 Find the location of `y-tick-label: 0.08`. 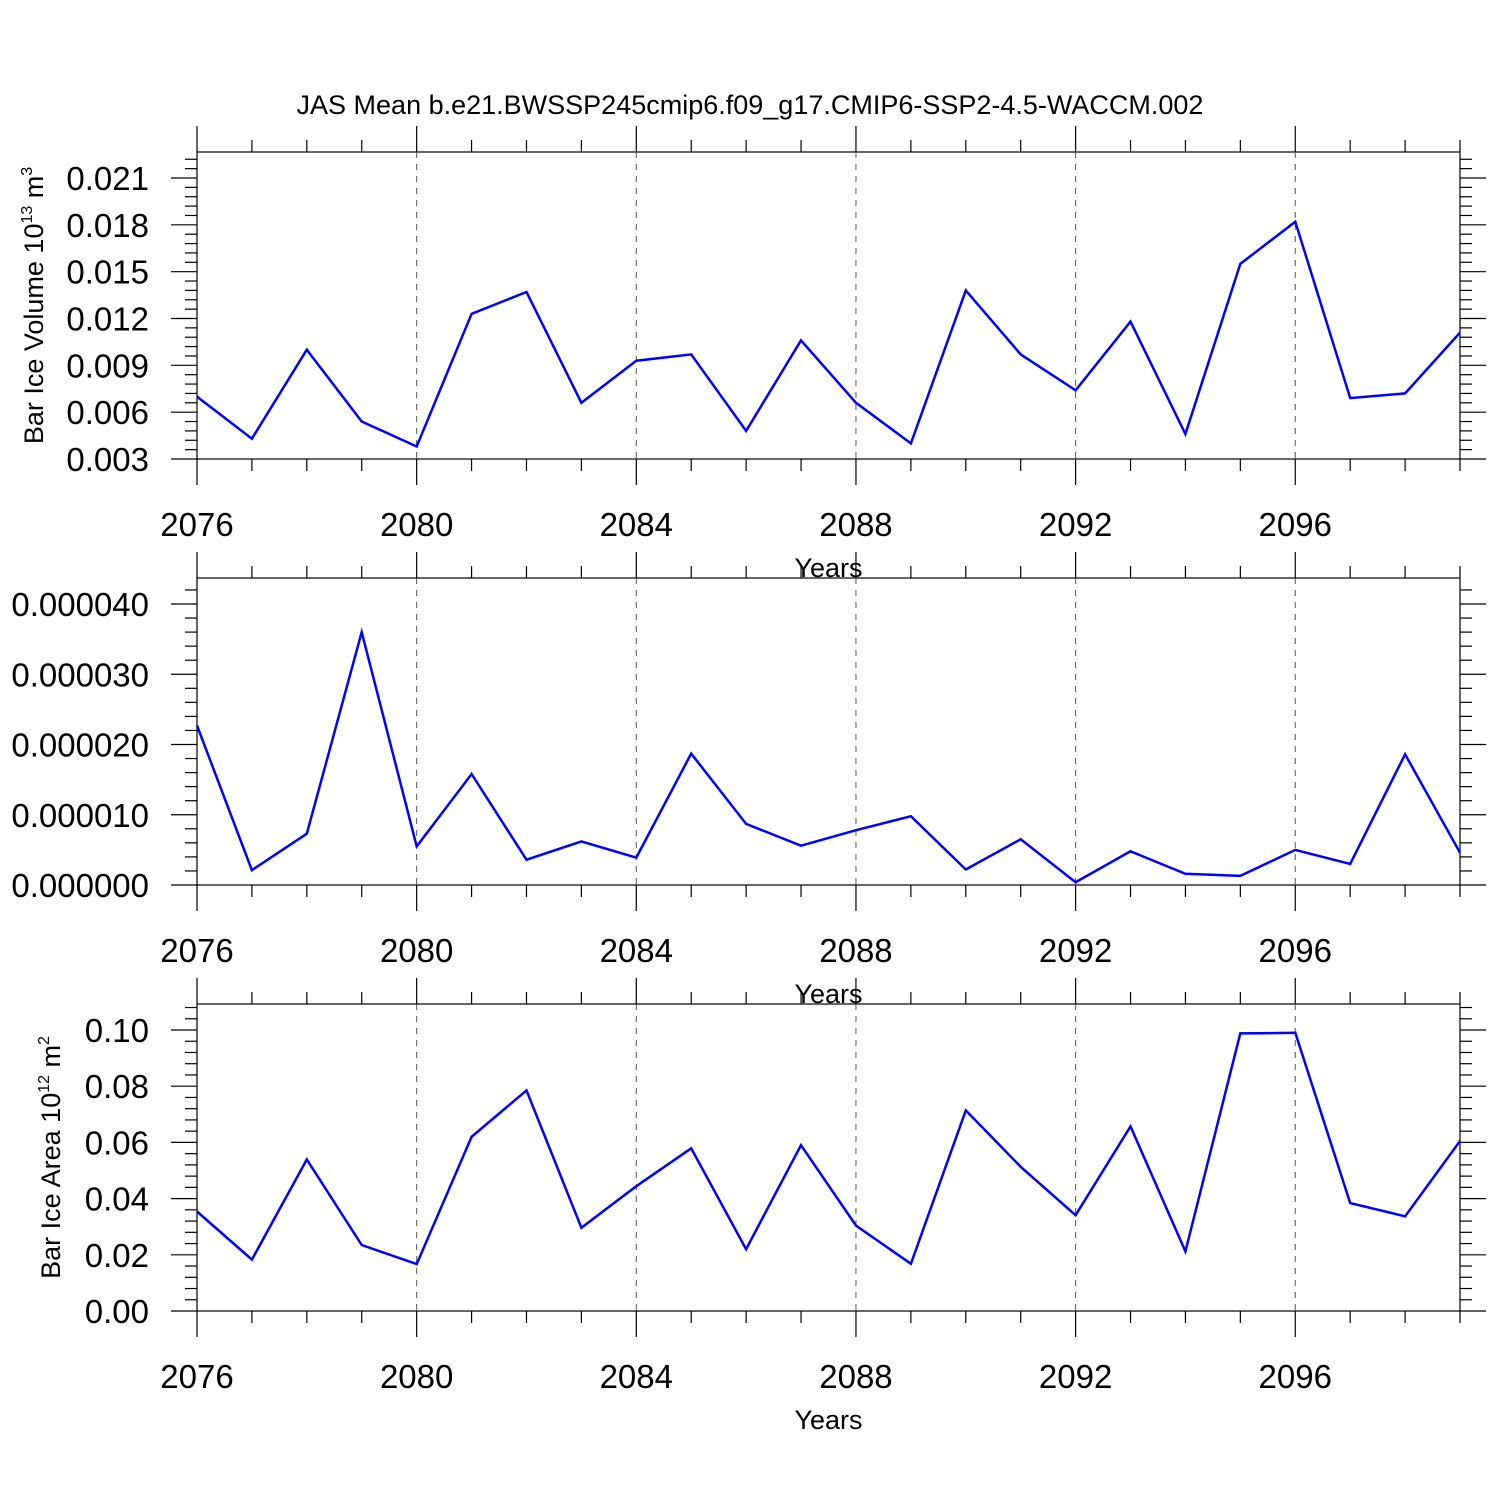

y-tick-label: 0.08 is located at coordinates (117, 1086).